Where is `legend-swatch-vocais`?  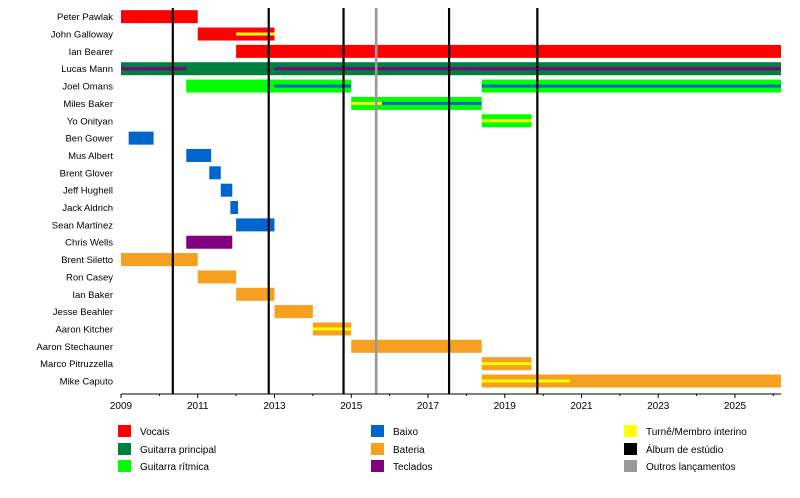
legend-swatch-vocais is located at coordinates (124, 431).